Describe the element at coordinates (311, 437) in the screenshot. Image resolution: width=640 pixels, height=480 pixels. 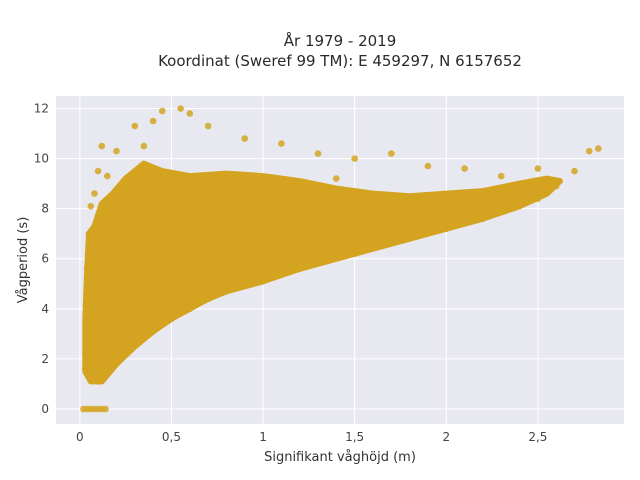
I see `x-axis-ticks: 0 0,5 1 1,5 2 2,5` at that location.